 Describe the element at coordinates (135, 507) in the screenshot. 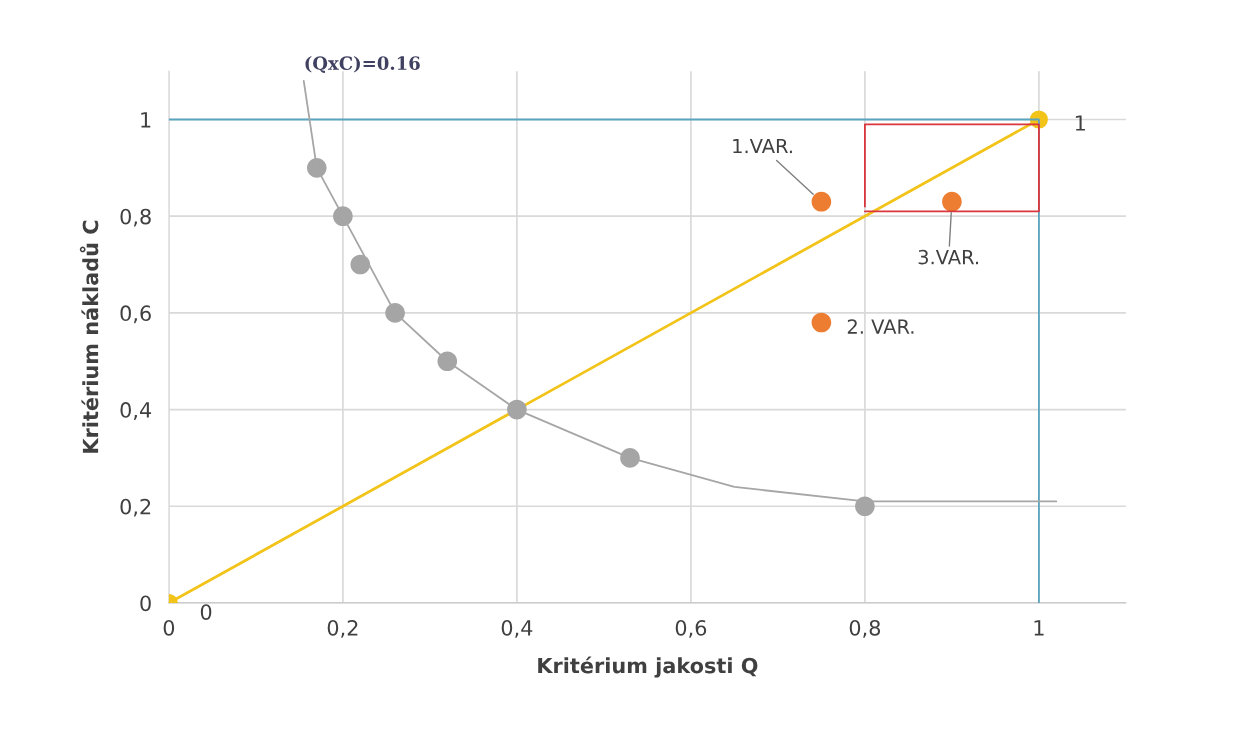

I see `y-tick-label: 0,2` at that location.